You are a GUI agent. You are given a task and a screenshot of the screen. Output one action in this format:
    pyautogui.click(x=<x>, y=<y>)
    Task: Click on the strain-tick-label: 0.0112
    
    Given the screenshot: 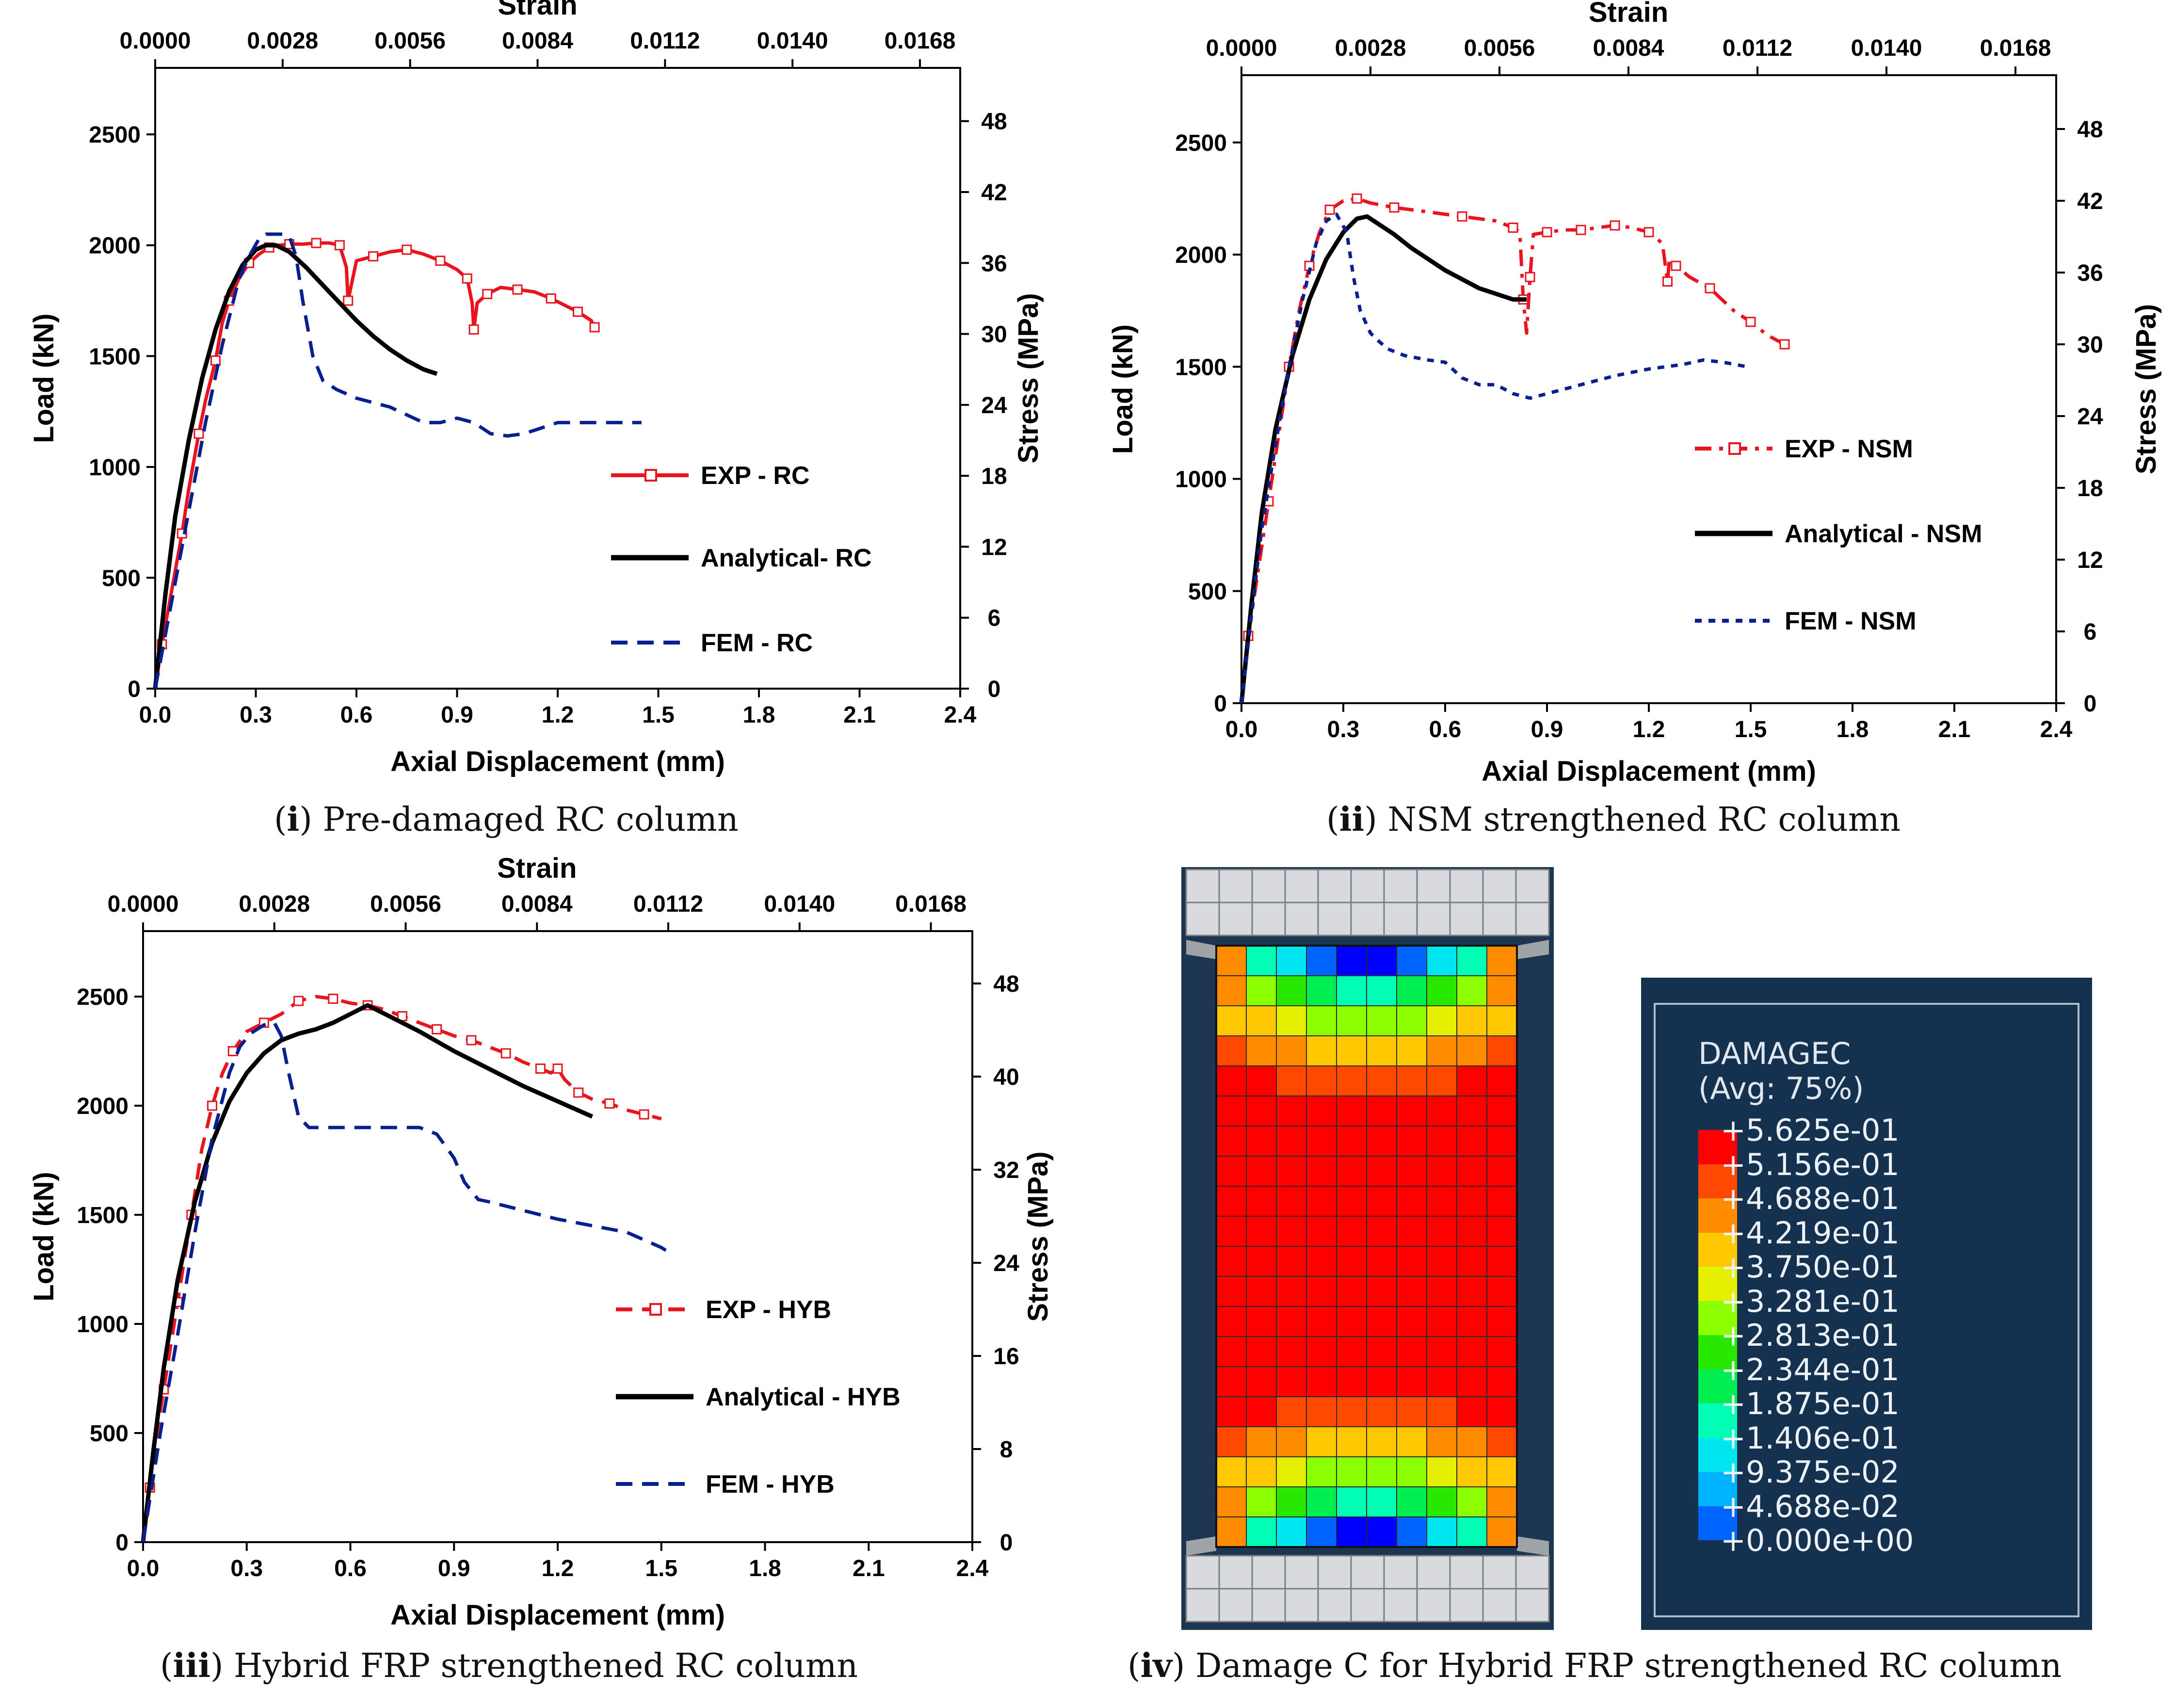 What is the action you would take?
    pyautogui.click(x=1757, y=48)
    